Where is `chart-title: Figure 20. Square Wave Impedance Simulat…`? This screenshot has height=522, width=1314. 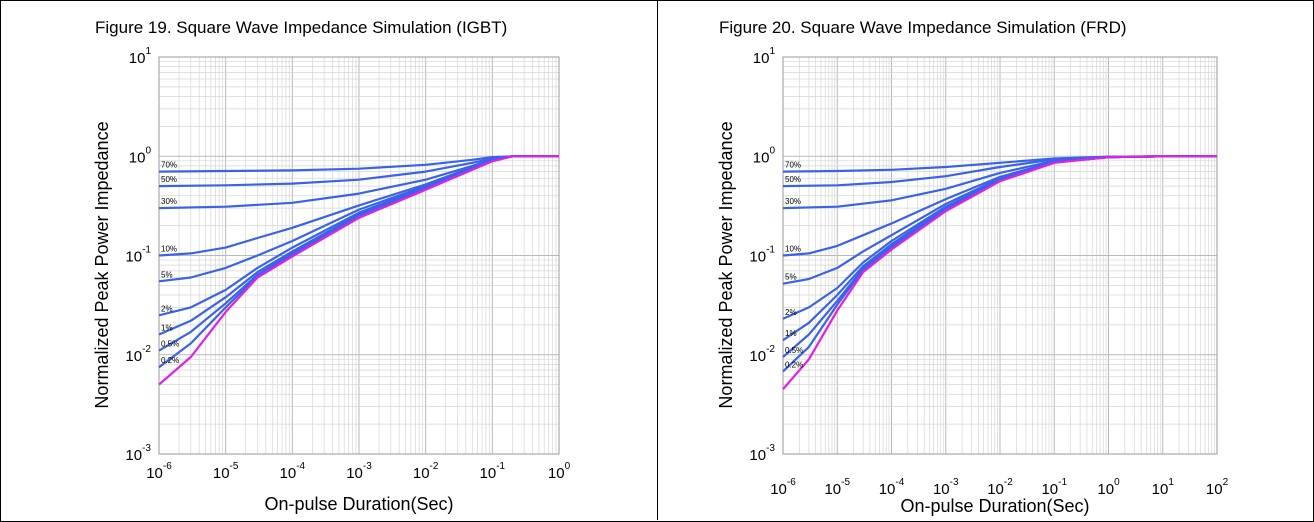 chart-title: Figure 20. Square Wave Impedance Simulat… is located at coordinates (923, 27).